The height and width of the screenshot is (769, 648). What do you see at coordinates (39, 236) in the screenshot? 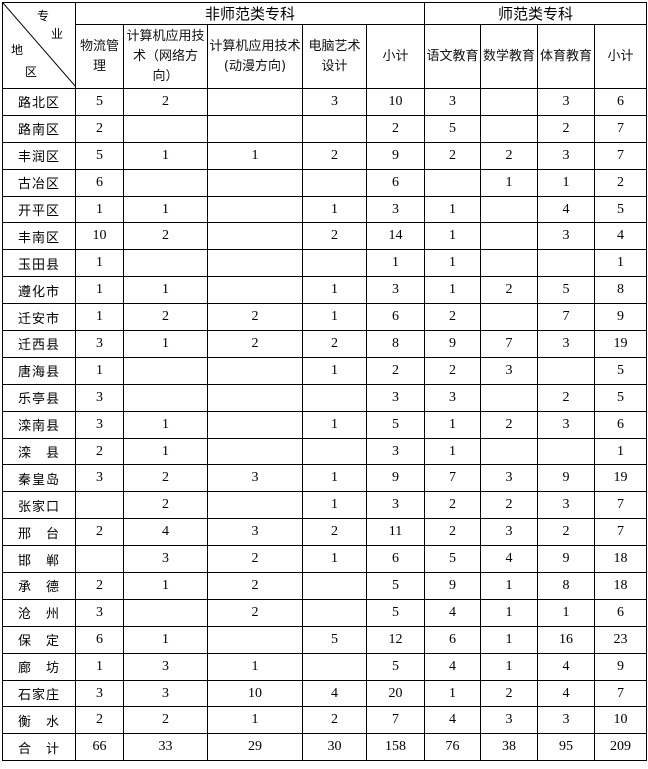
I see `region-cell: 丰南区` at bounding box center [39, 236].